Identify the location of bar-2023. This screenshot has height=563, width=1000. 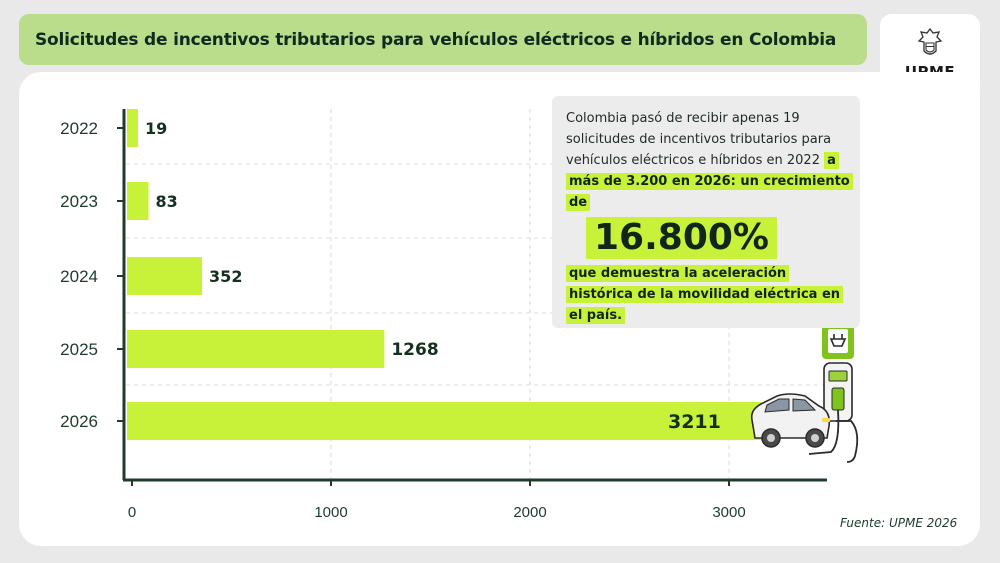
(138, 201).